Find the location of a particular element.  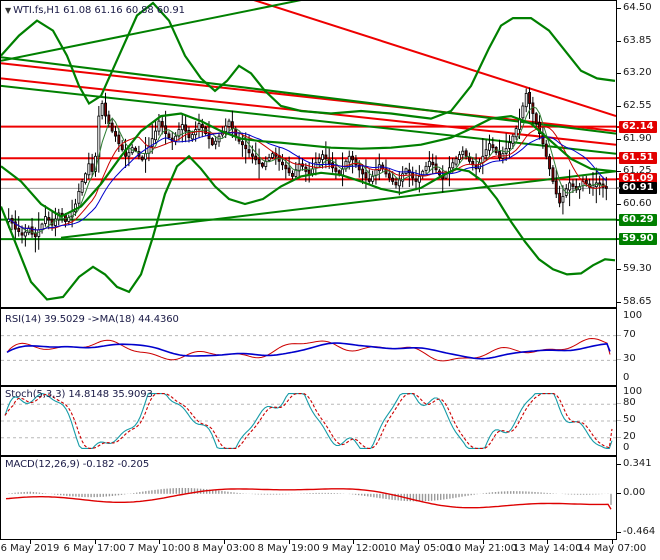

stochastic-series-layer is located at coordinates (308, 421).